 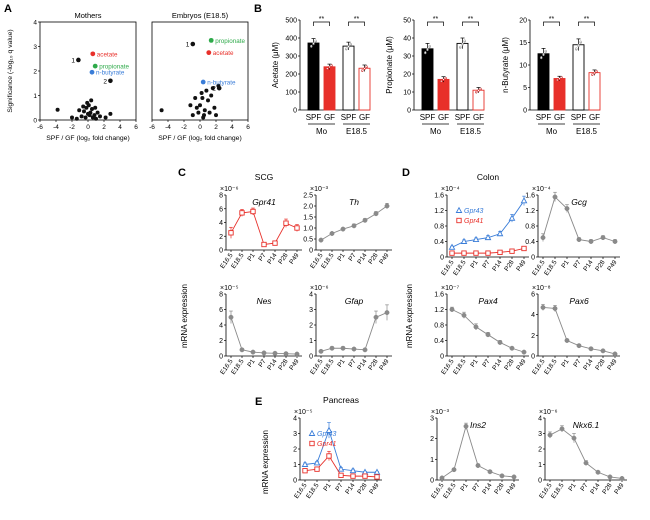 I want to click on panel-label-c: C, so click(x=182, y=173).